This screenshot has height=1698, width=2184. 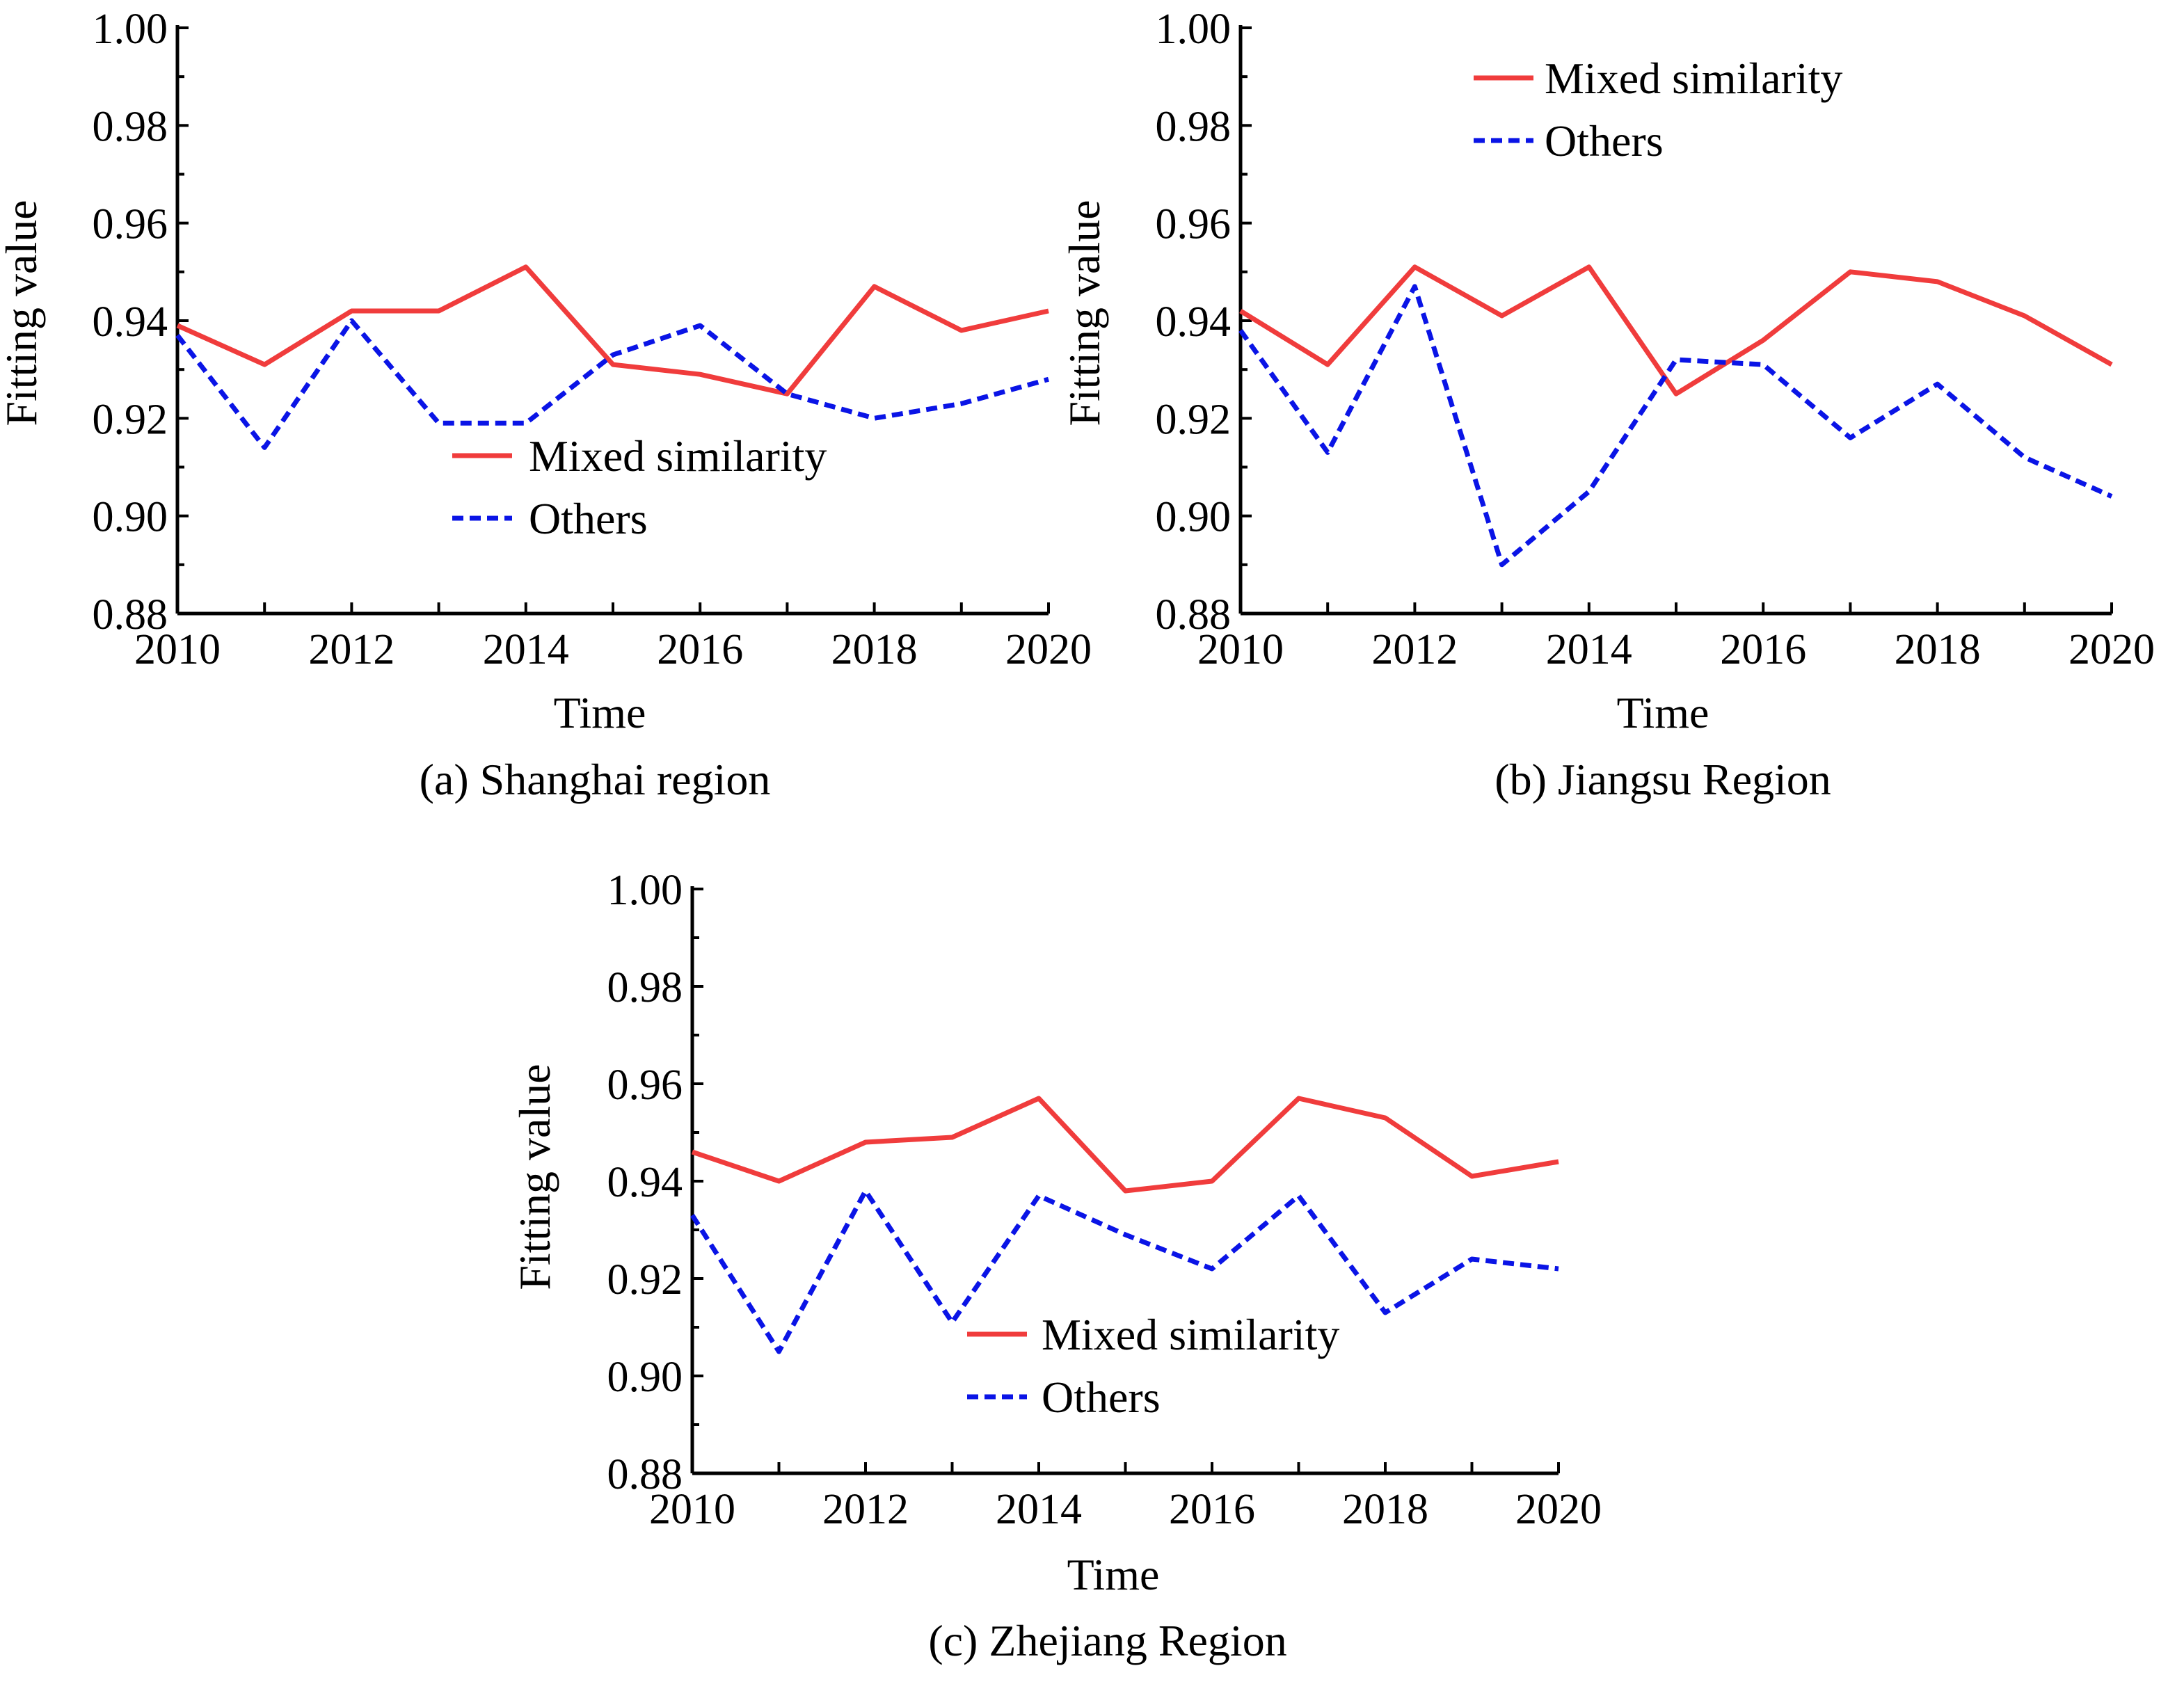 What do you see at coordinates (1662, 779) in the screenshot?
I see `panel-caption: (b) Jiangsu Region` at bounding box center [1662, 779].